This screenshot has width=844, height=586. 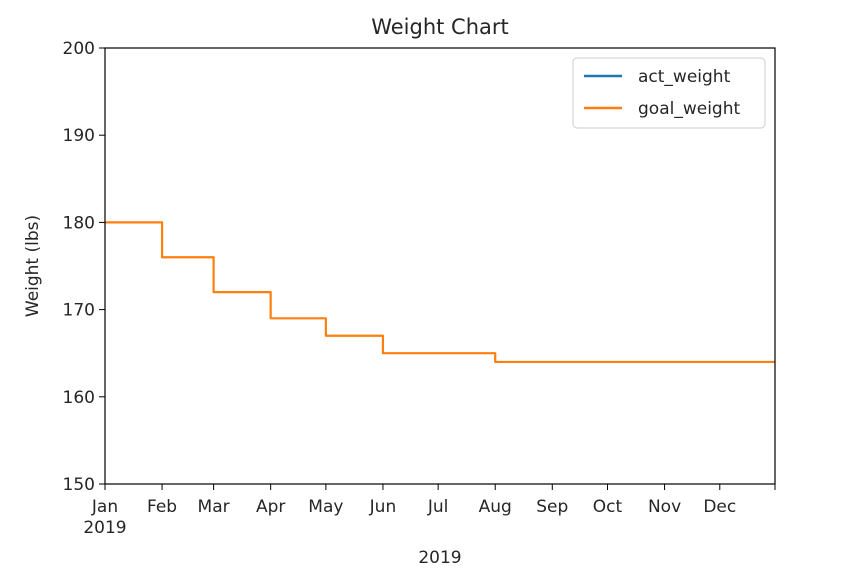 What do you see at coordinates (552, 507) in the screenshot?
I see `x-tick-label: Sep` at bounding box center [552, 507].